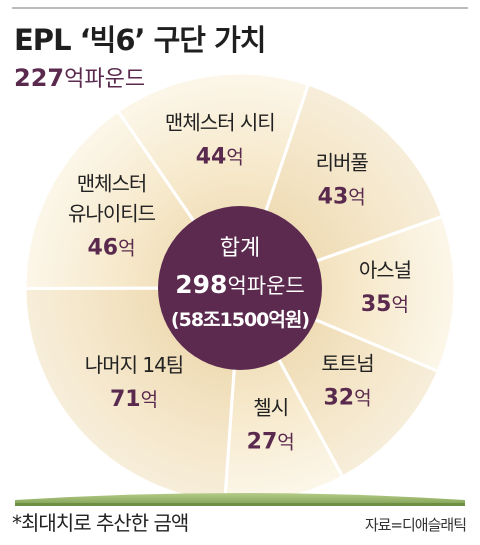 This screenshot has height=545, width=480. Describe the element at coordinates (201, 284) in the screenshot. I see `center-value-number: 298` at that location.